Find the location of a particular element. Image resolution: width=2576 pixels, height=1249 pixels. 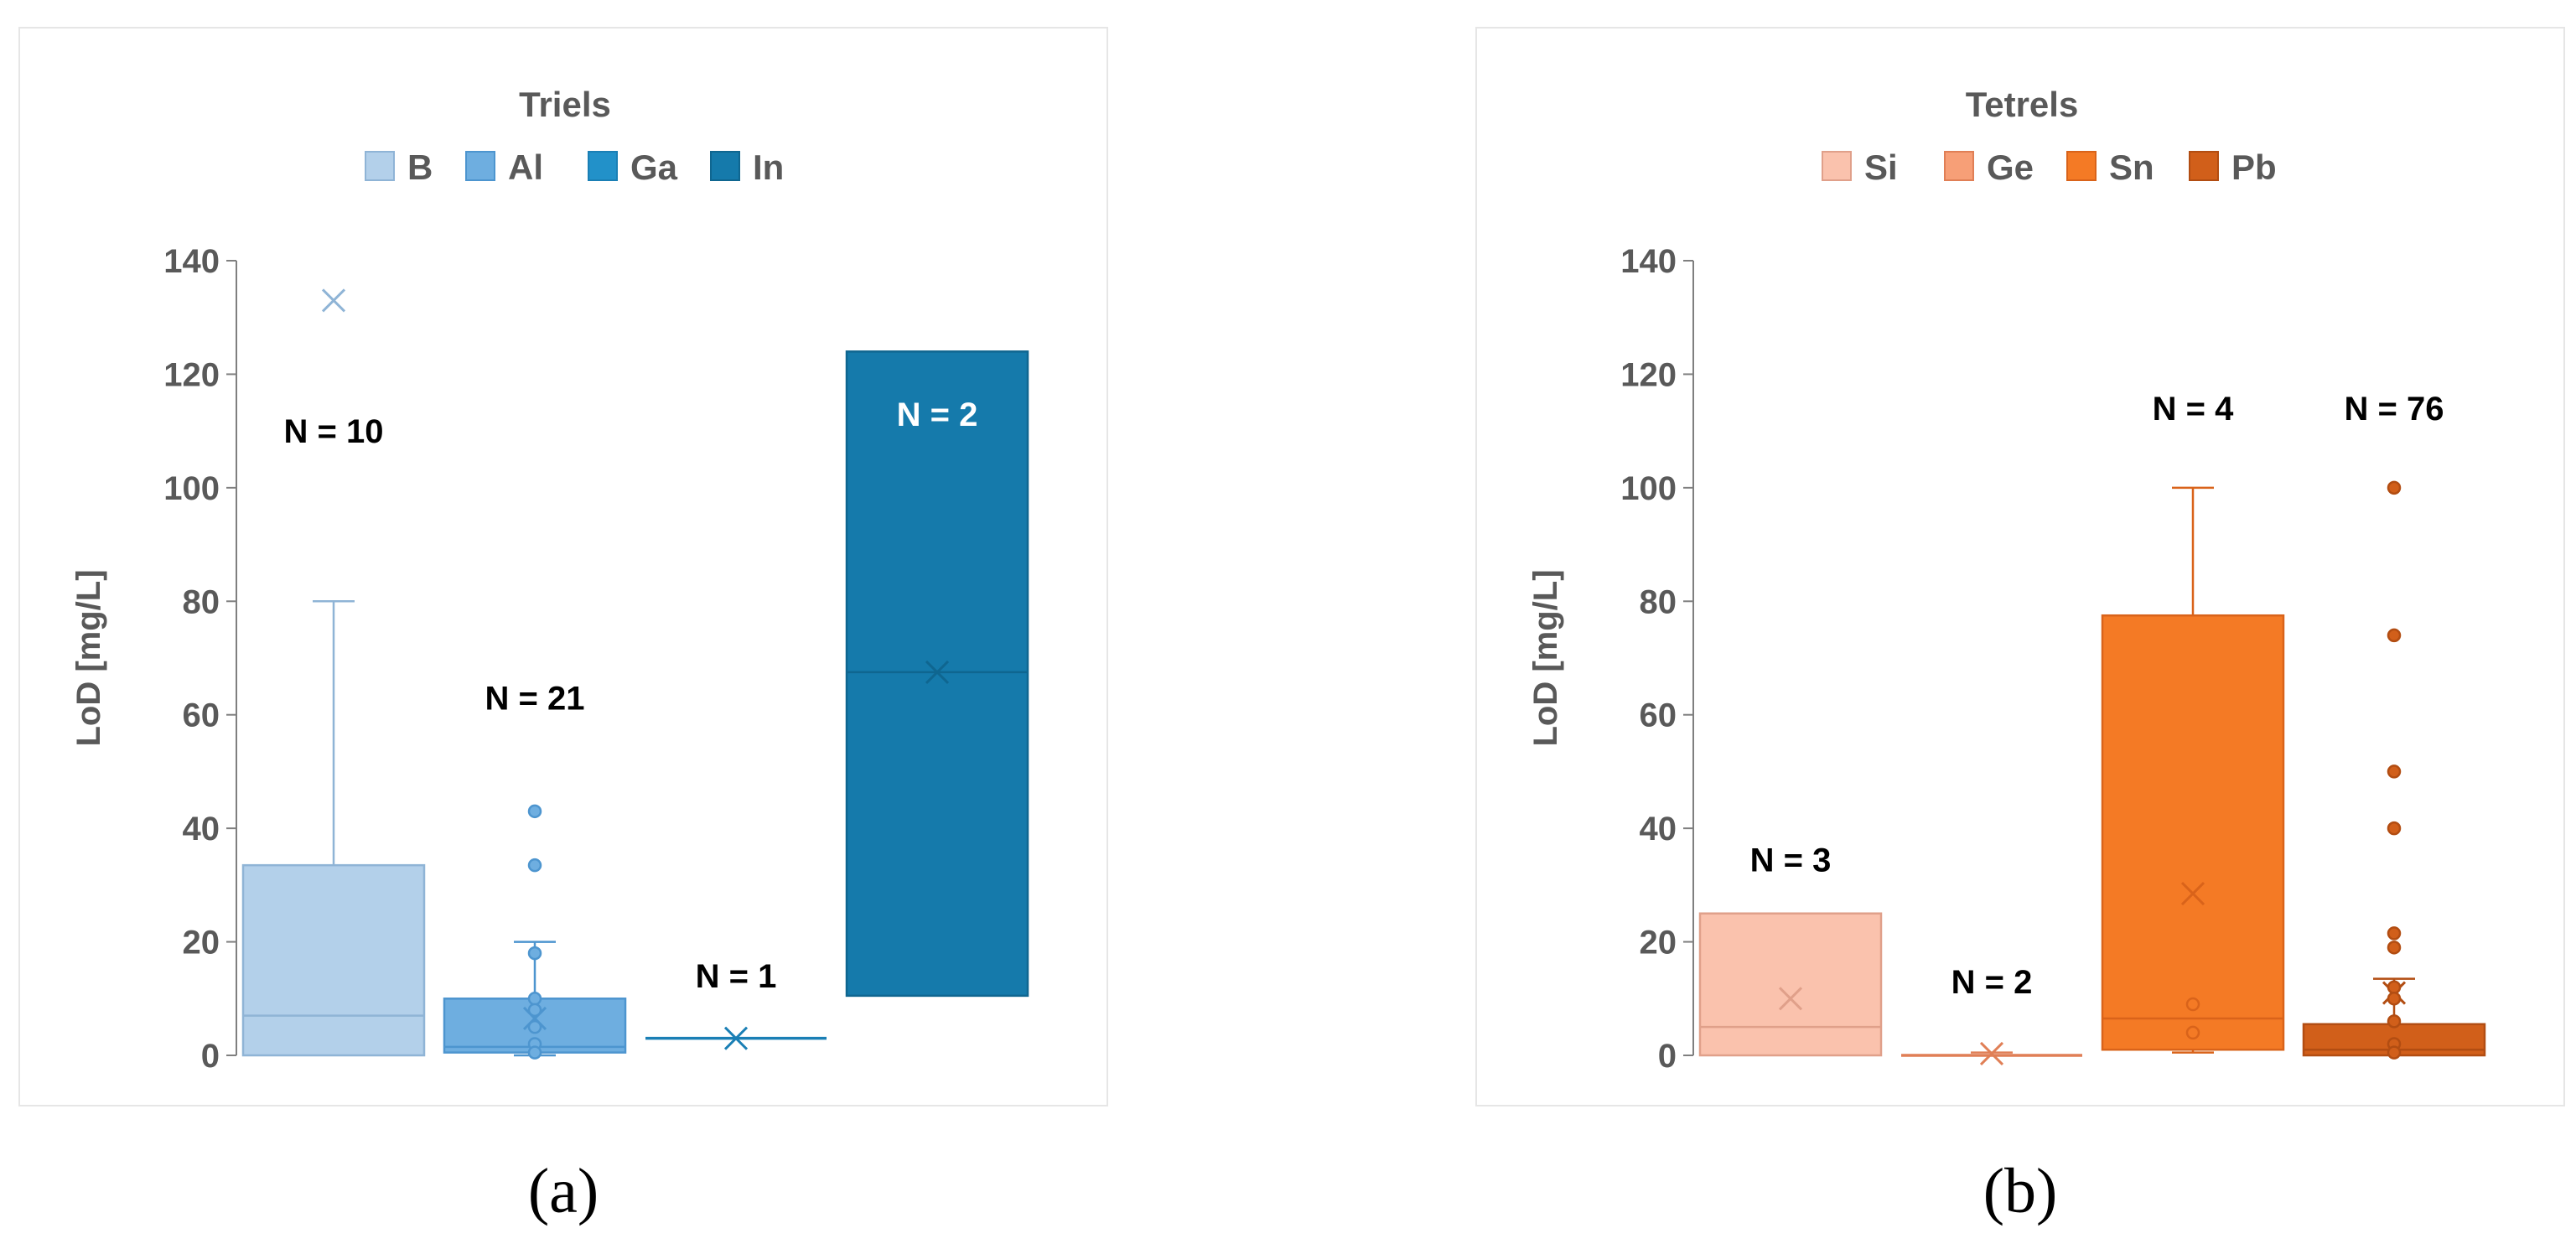

chart0-mean-stroke-2-in is located at coordinates (937, 672).